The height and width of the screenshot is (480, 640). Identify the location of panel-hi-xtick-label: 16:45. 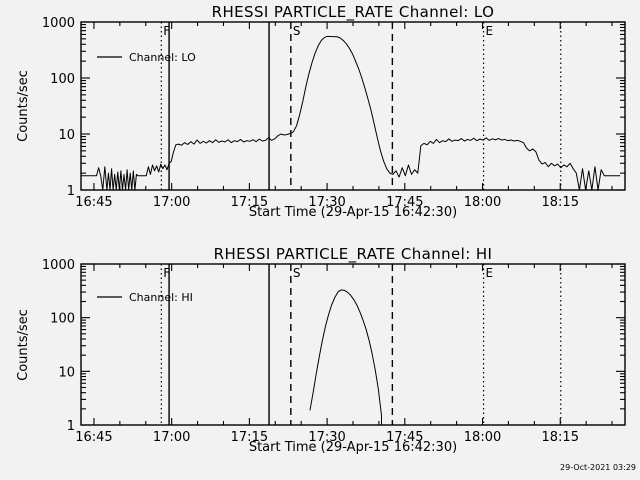
(93, 437).